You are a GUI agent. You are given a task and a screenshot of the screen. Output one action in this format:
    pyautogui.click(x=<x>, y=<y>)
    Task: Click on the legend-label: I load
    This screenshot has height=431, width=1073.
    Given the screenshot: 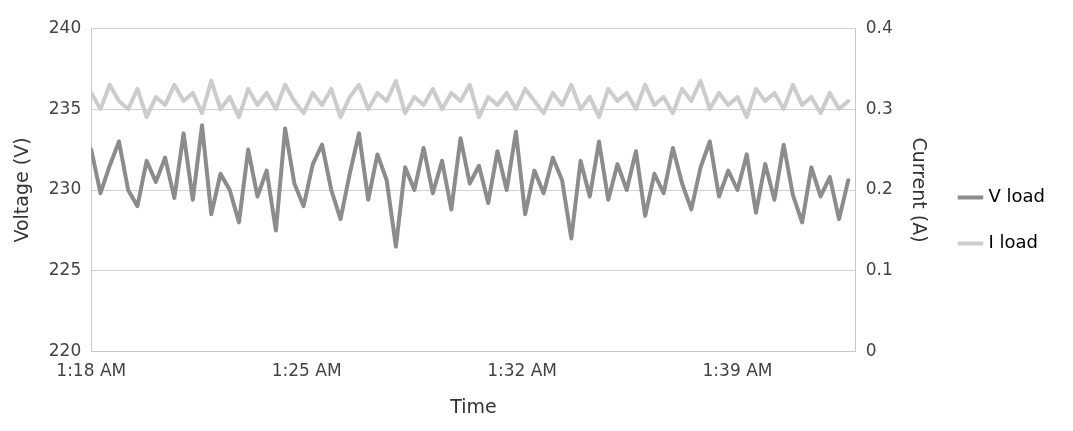 What is the action you would take?
    pyautogui.click(x=1013, y=242)
    